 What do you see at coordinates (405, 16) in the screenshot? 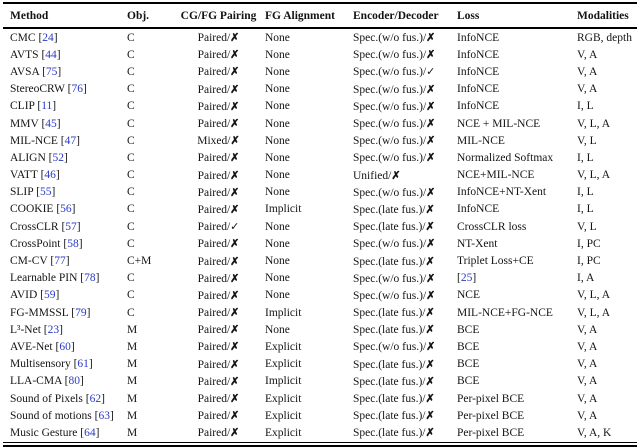
I see `column-header-encoder-decoder: Encoder/Decoder` at bounding box center [405, 16].